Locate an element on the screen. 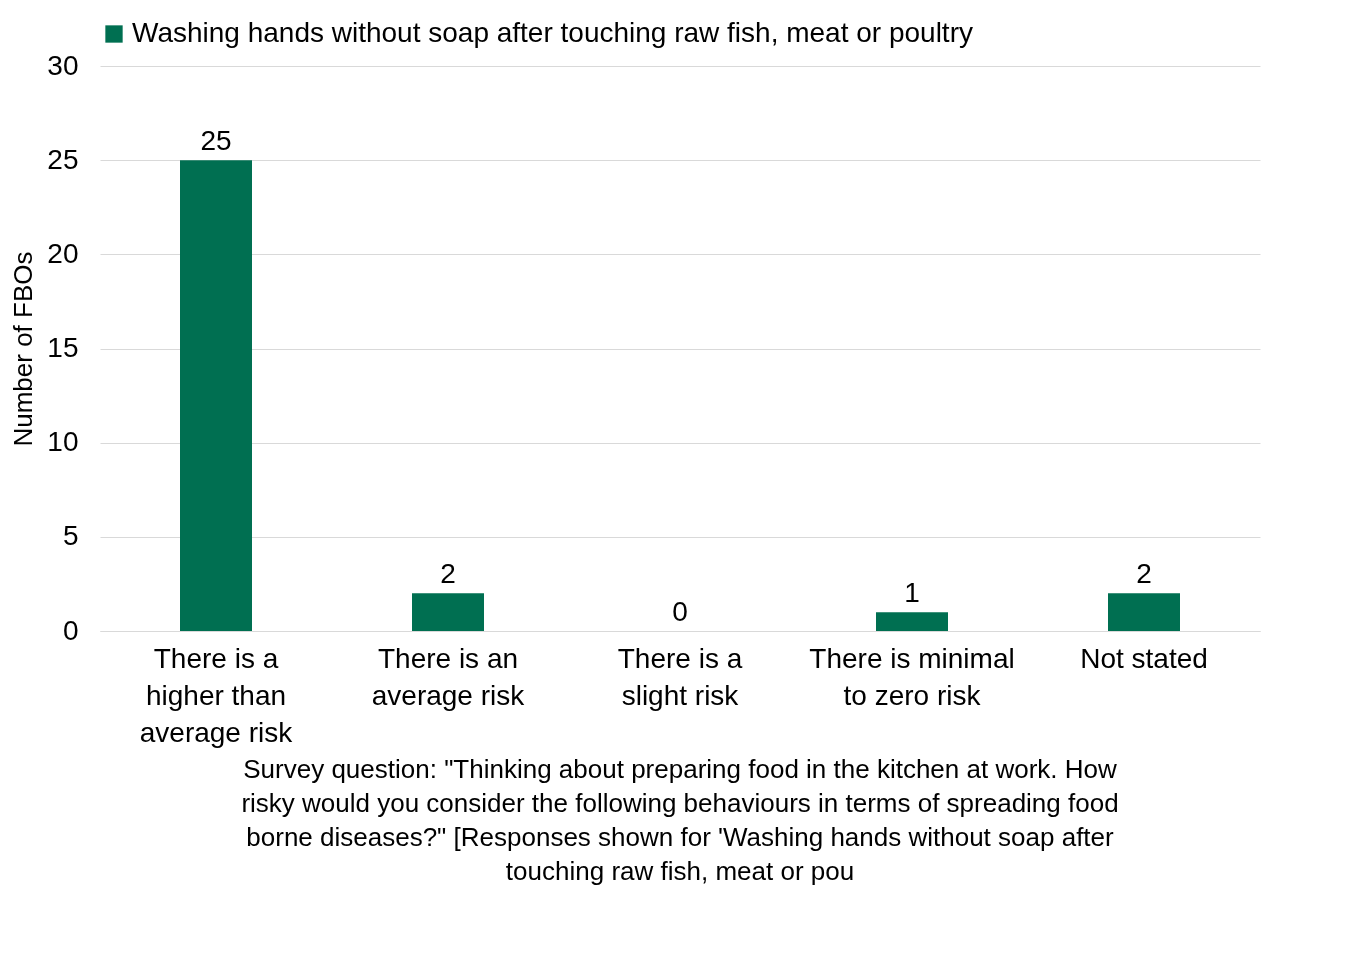  x-tick-label: There is an average risk is located at coordinates (448, 676).